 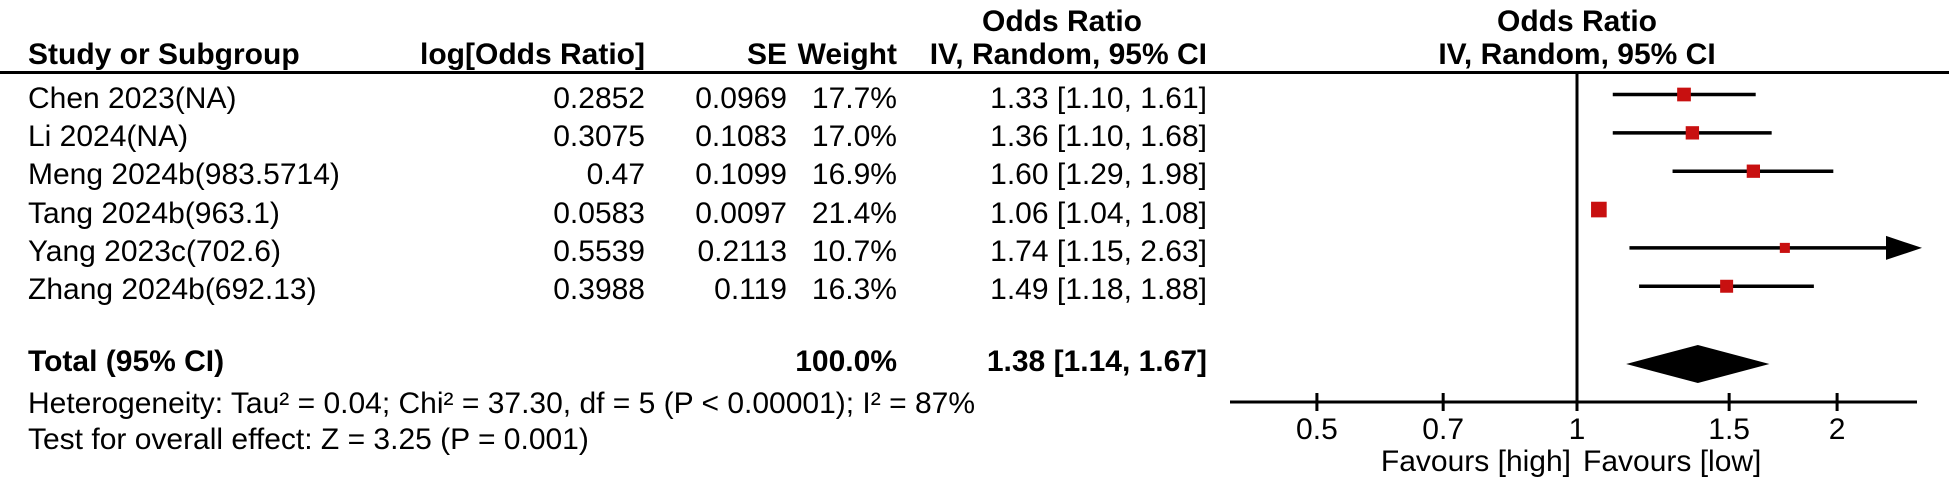 What do you see at coordinates (154, 251) in the screenshot?
I see `cell-study: Yang 2023c(702.6)` at bounding box center [154, 251].